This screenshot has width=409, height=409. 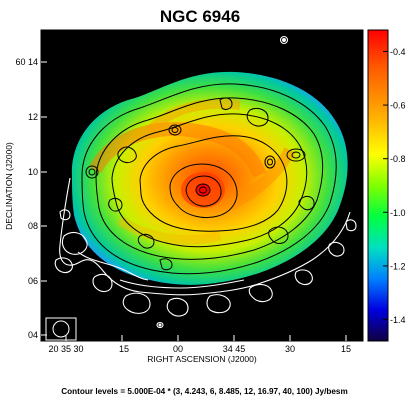 I want to click on colorbar, so click(x=378, y=185).